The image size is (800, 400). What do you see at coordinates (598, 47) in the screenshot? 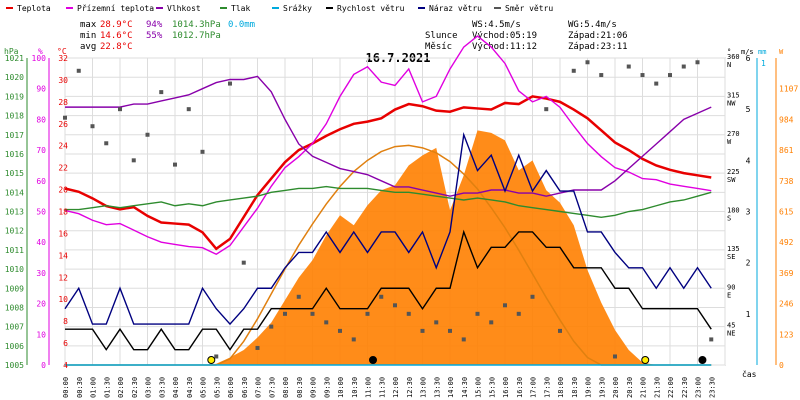
I see `moon-set: Západ:23:11` at bounding box center [598, 47].